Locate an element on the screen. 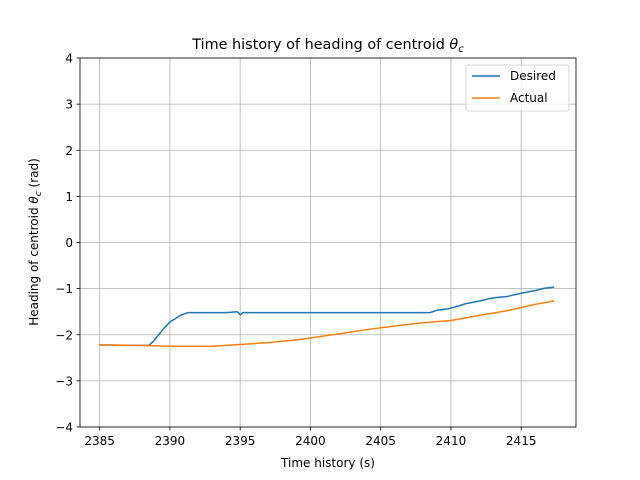  chart-title: Time history of heading of centroid θc is located at coordinates (327, 46).